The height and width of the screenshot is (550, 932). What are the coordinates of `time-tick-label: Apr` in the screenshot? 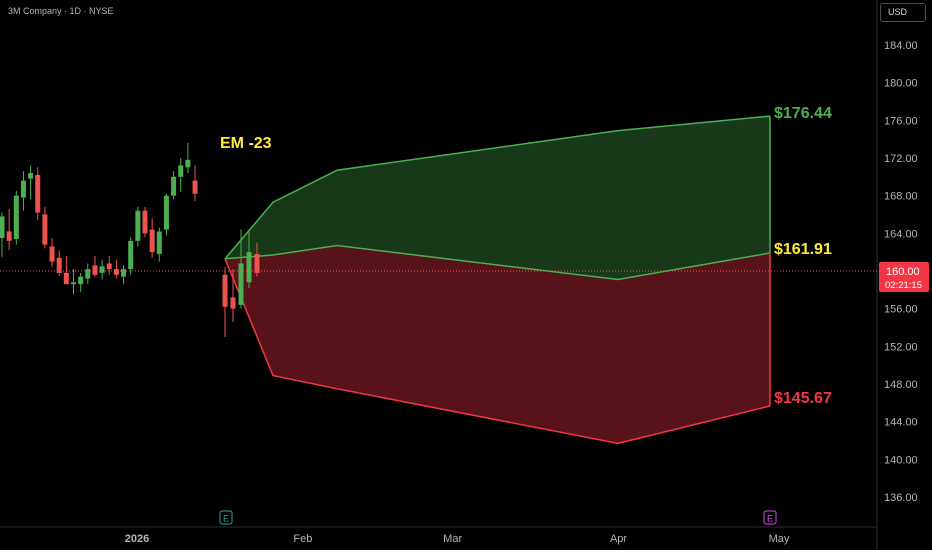 It's located at (618, 539).